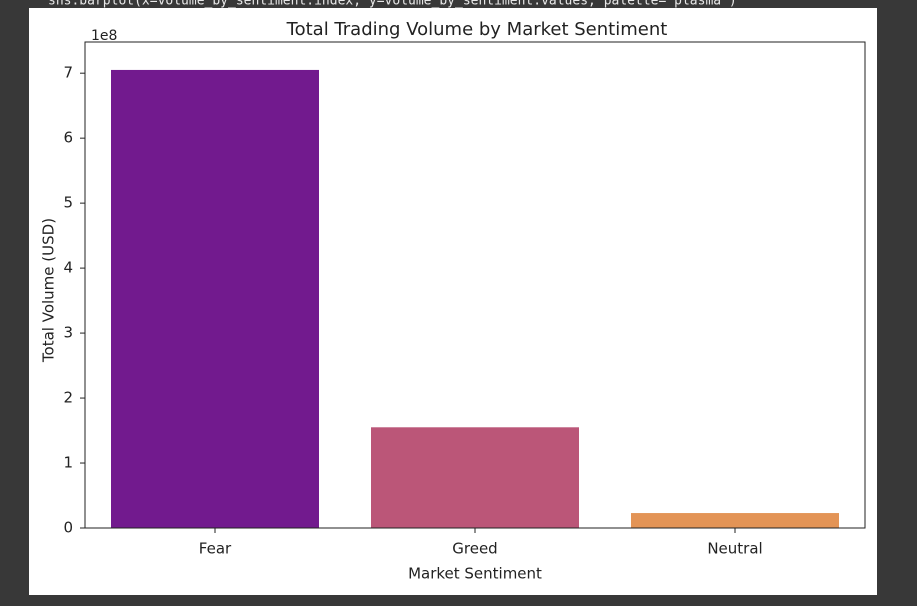  Describe the element at coordinates (68, 268) in the screenshot. I see `y-tick-label: 4` at that location.